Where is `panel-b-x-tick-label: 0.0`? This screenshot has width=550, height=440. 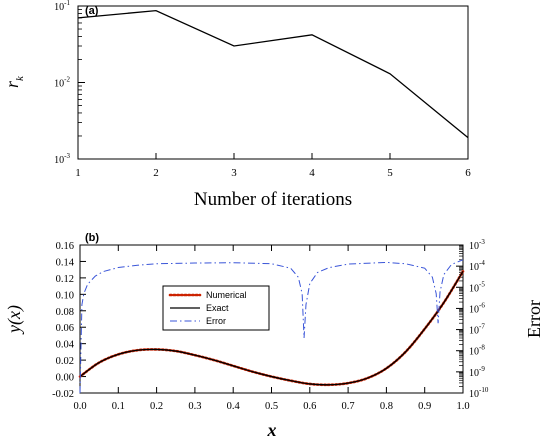
panel-b-x-tick-label: 0.0 is located at coordinates (79, 406).